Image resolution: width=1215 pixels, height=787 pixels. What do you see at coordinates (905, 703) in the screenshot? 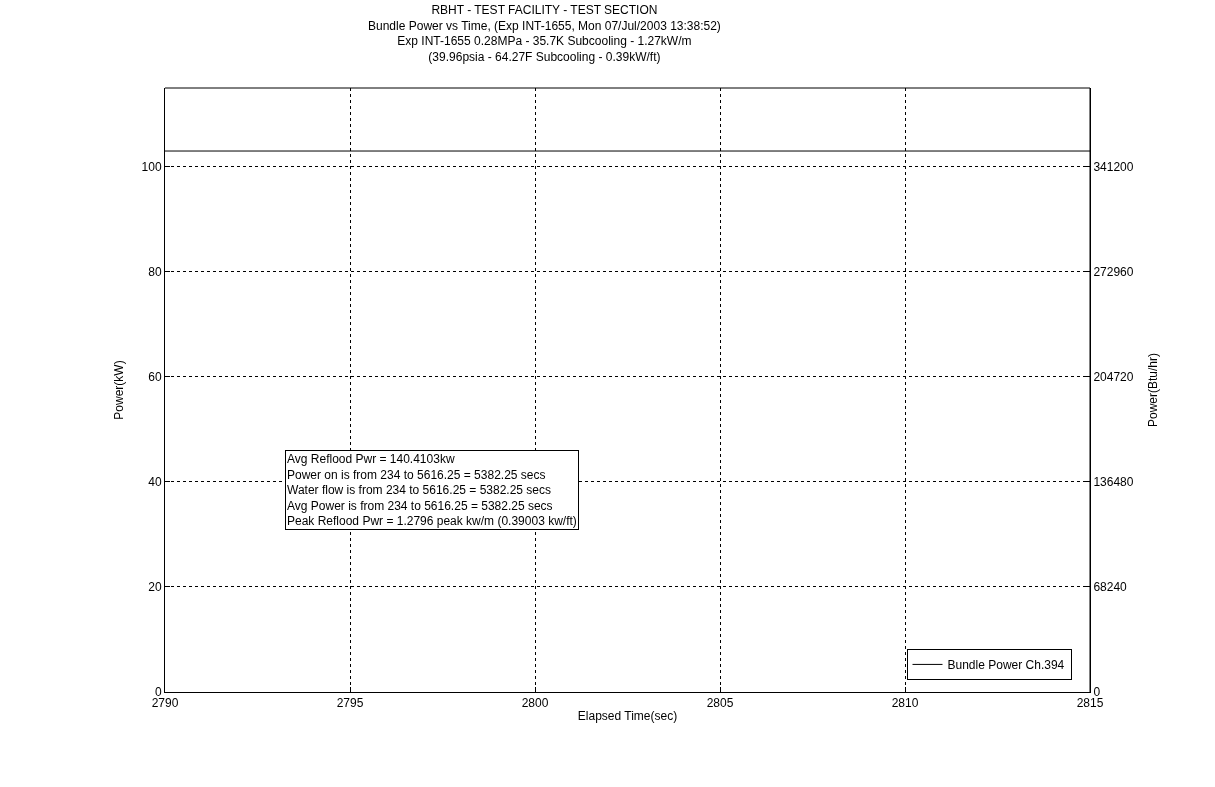
I see `x-tick-label: 2810` at bounding box center [905, 703].